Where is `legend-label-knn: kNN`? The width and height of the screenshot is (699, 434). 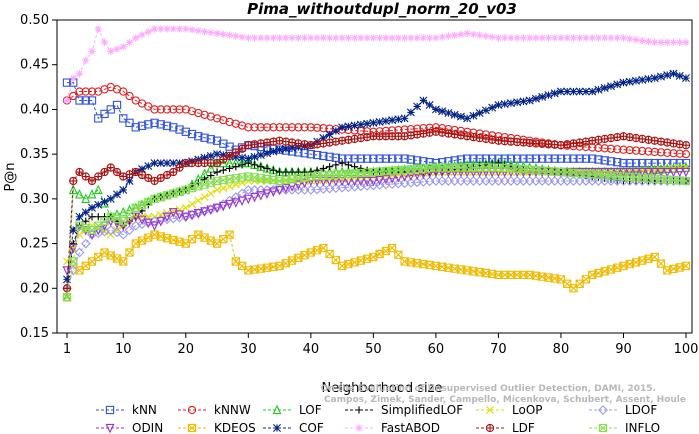 legend-label-knn: kNN is located at coordinates (144, 410).